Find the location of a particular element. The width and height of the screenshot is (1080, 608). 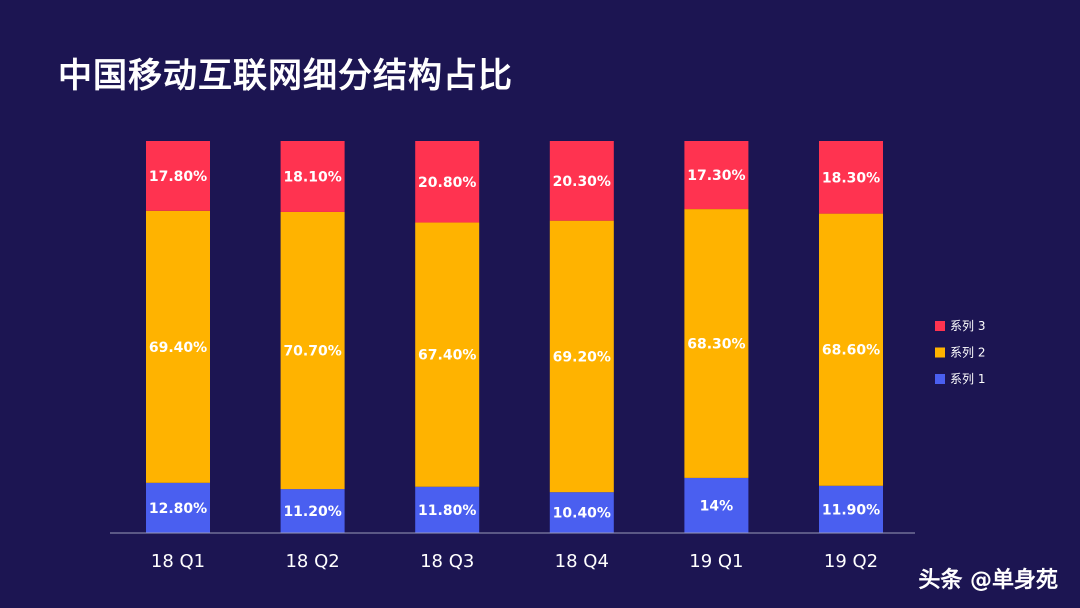

legend: 系列 3 系列 2 系列 1 is located at coordinates (960, 352).